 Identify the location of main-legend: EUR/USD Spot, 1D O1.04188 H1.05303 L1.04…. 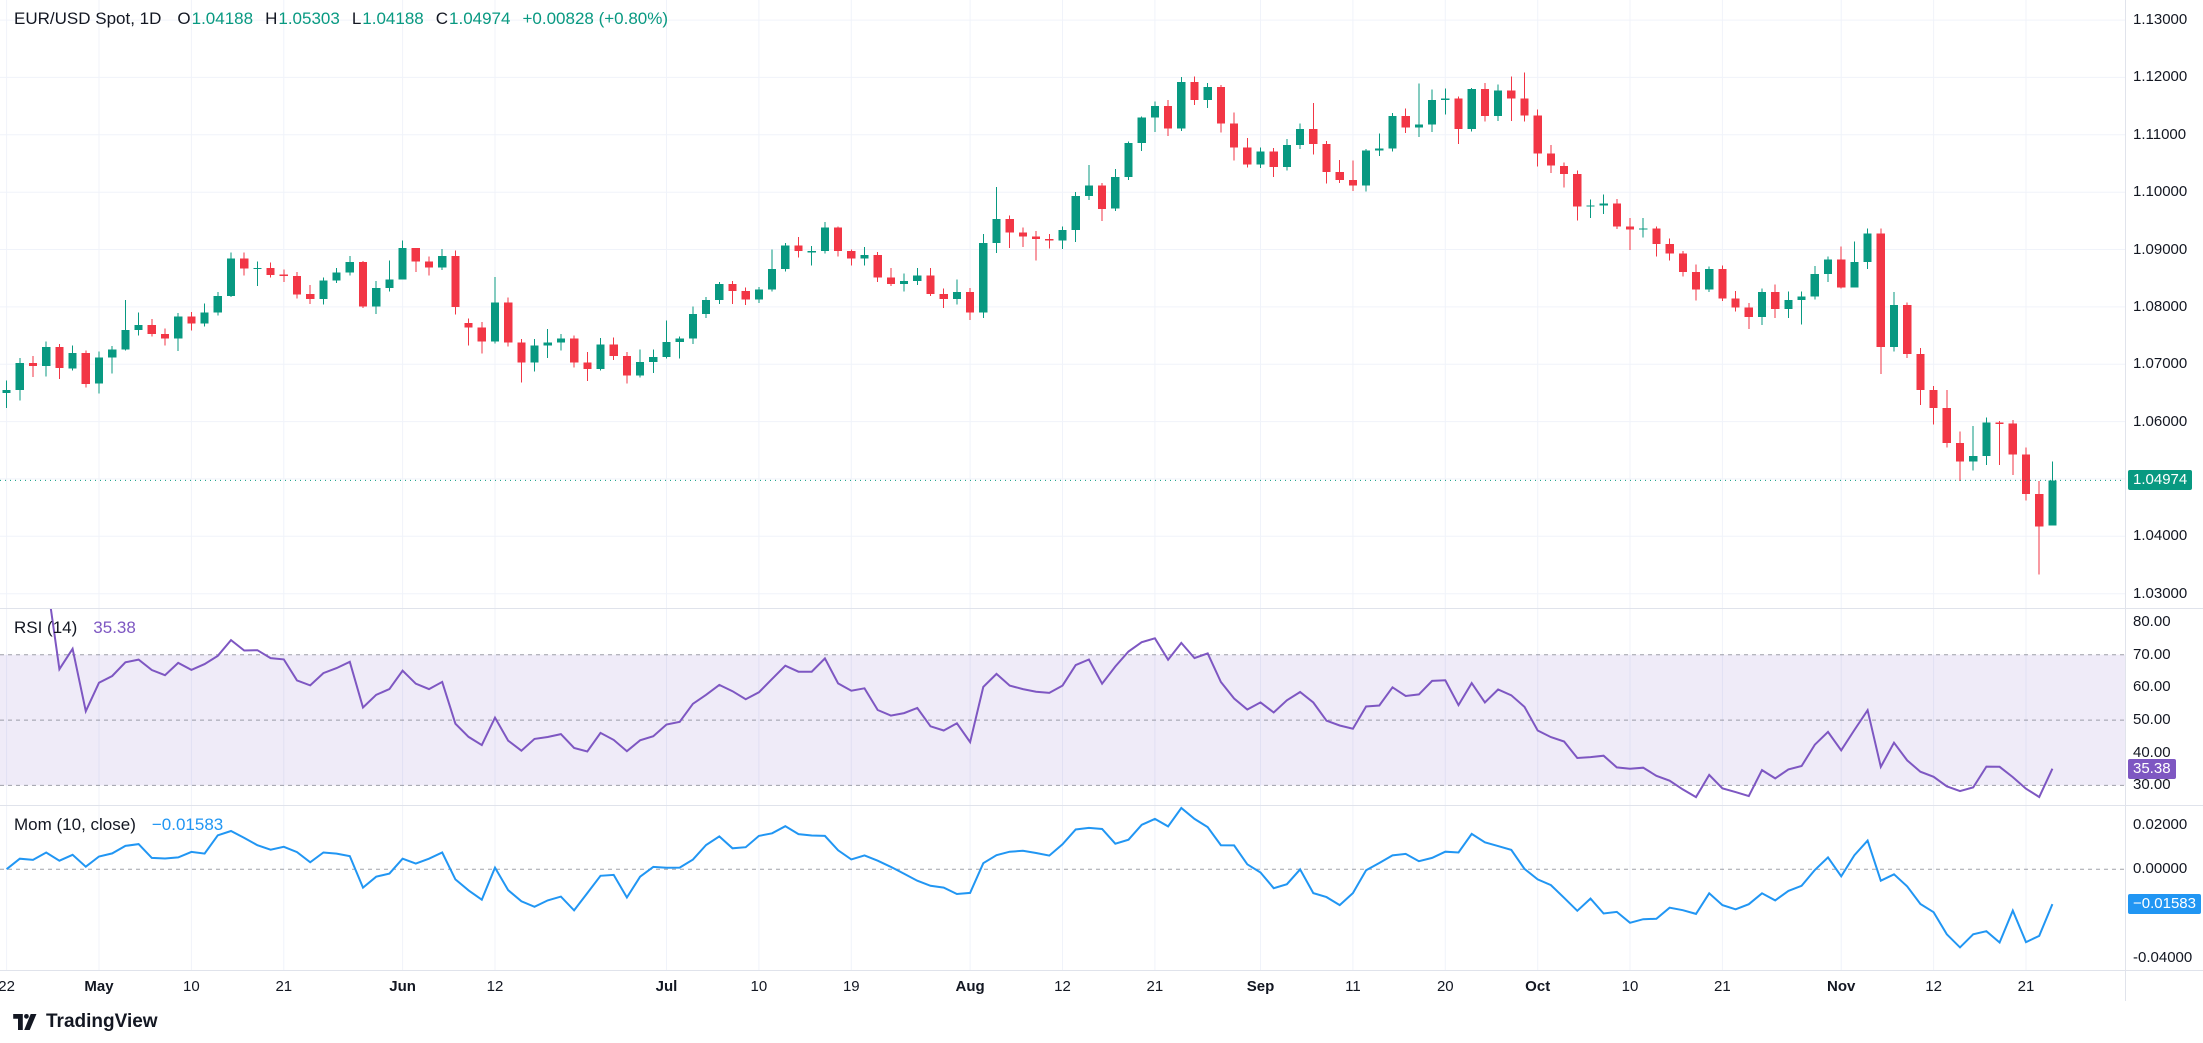
(341, 19).